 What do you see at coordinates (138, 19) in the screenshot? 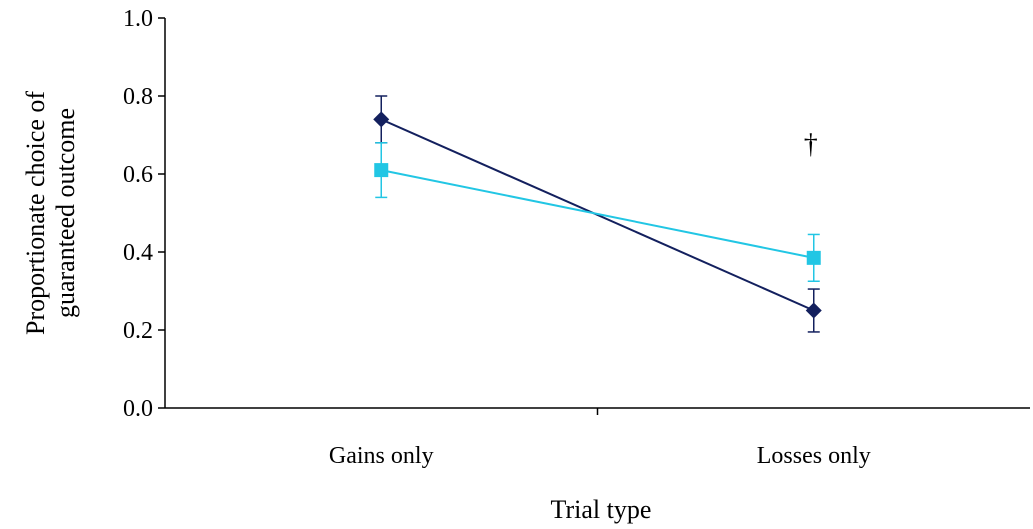
I see `y-tick-label: 1.0` at bounding box center [138, 19].